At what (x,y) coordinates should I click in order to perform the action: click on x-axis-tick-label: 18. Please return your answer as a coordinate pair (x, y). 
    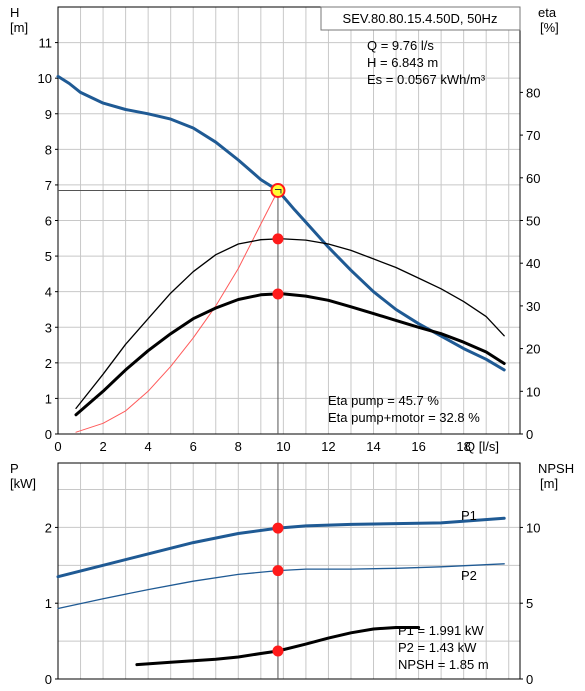
    Looking at the image, I should click on (463, 446).